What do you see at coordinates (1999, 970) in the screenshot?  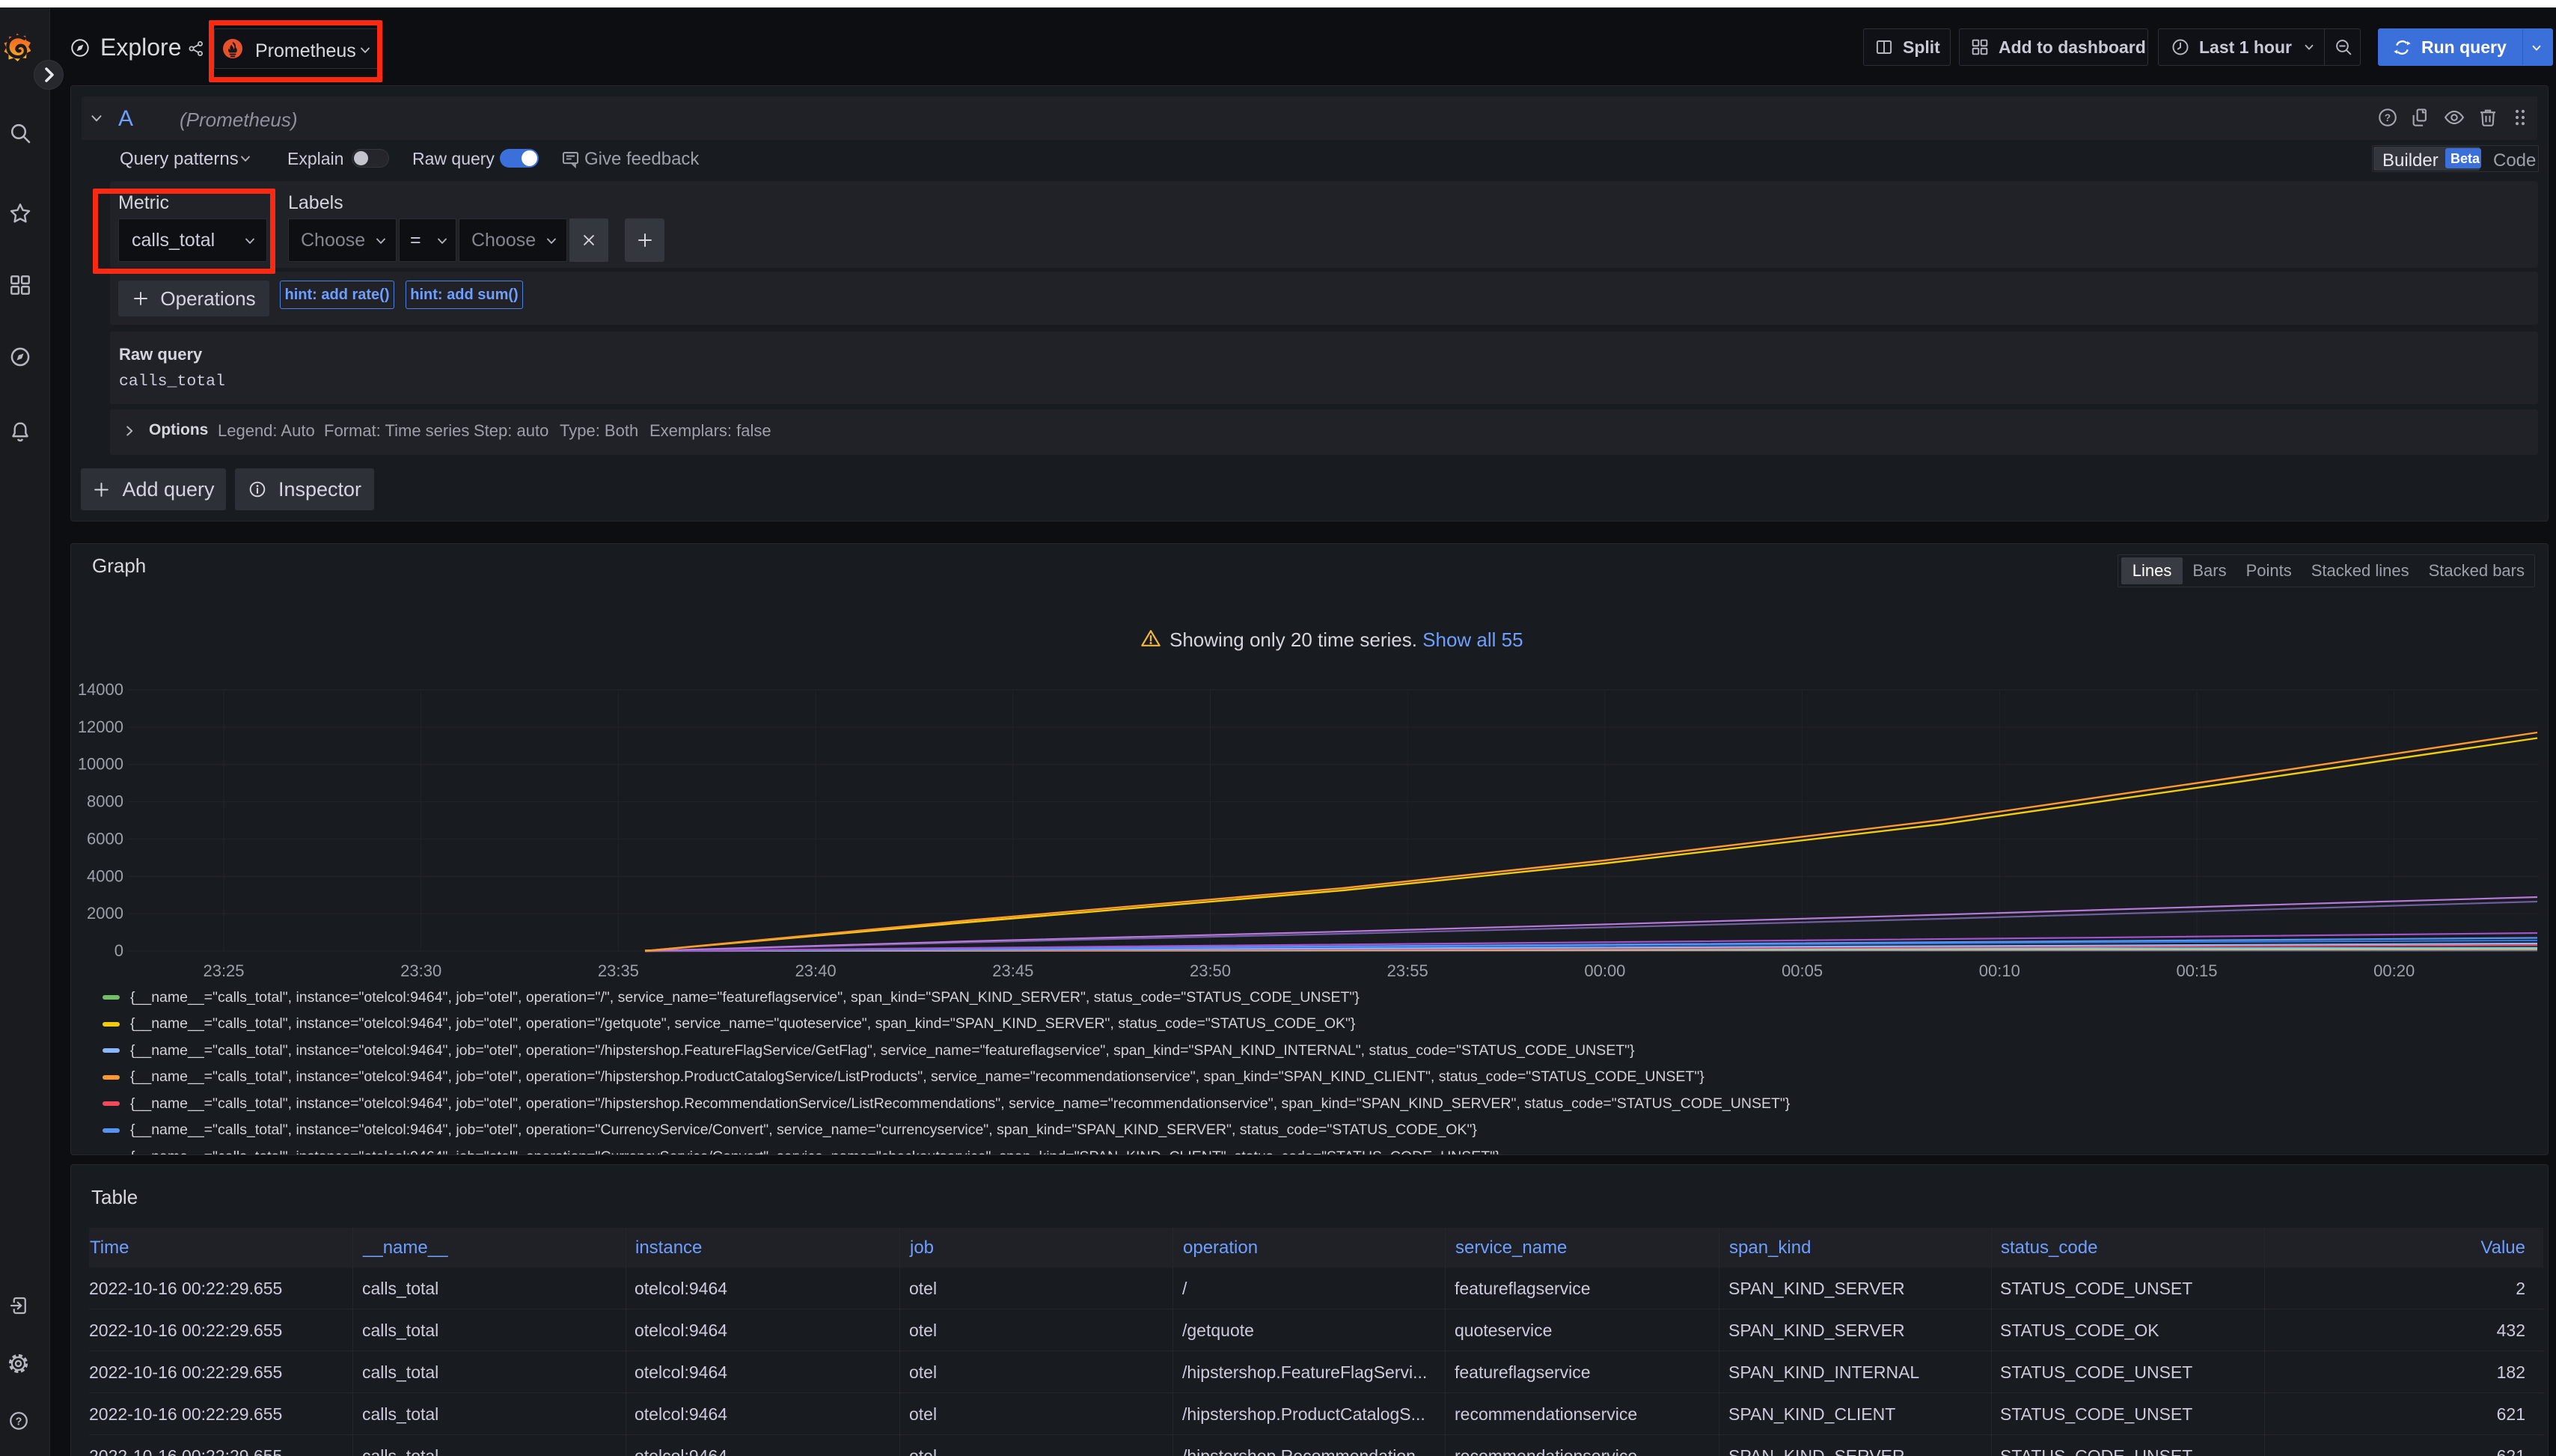 I see `svg-text: 00:10` at bounding box center [1999, 970].